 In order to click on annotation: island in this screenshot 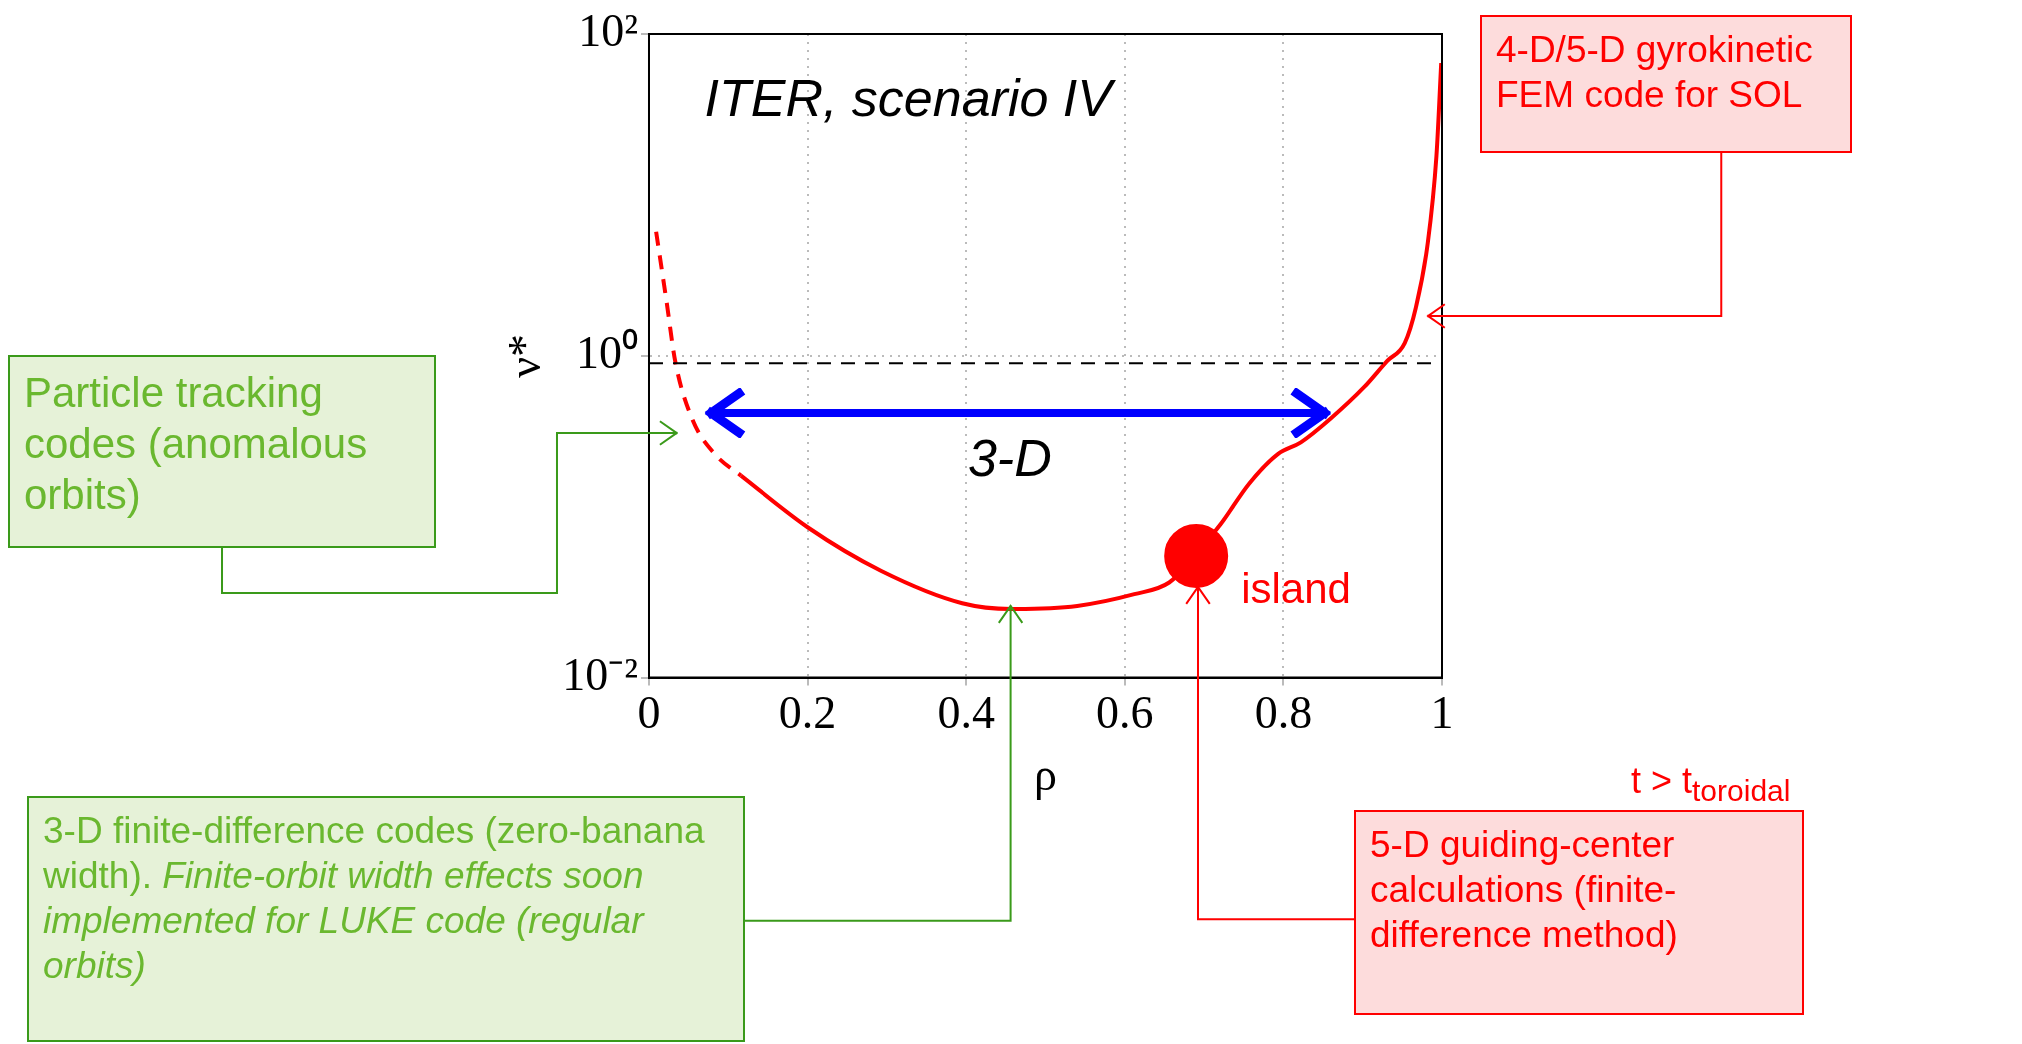, I will do `click(1296, 588)`.